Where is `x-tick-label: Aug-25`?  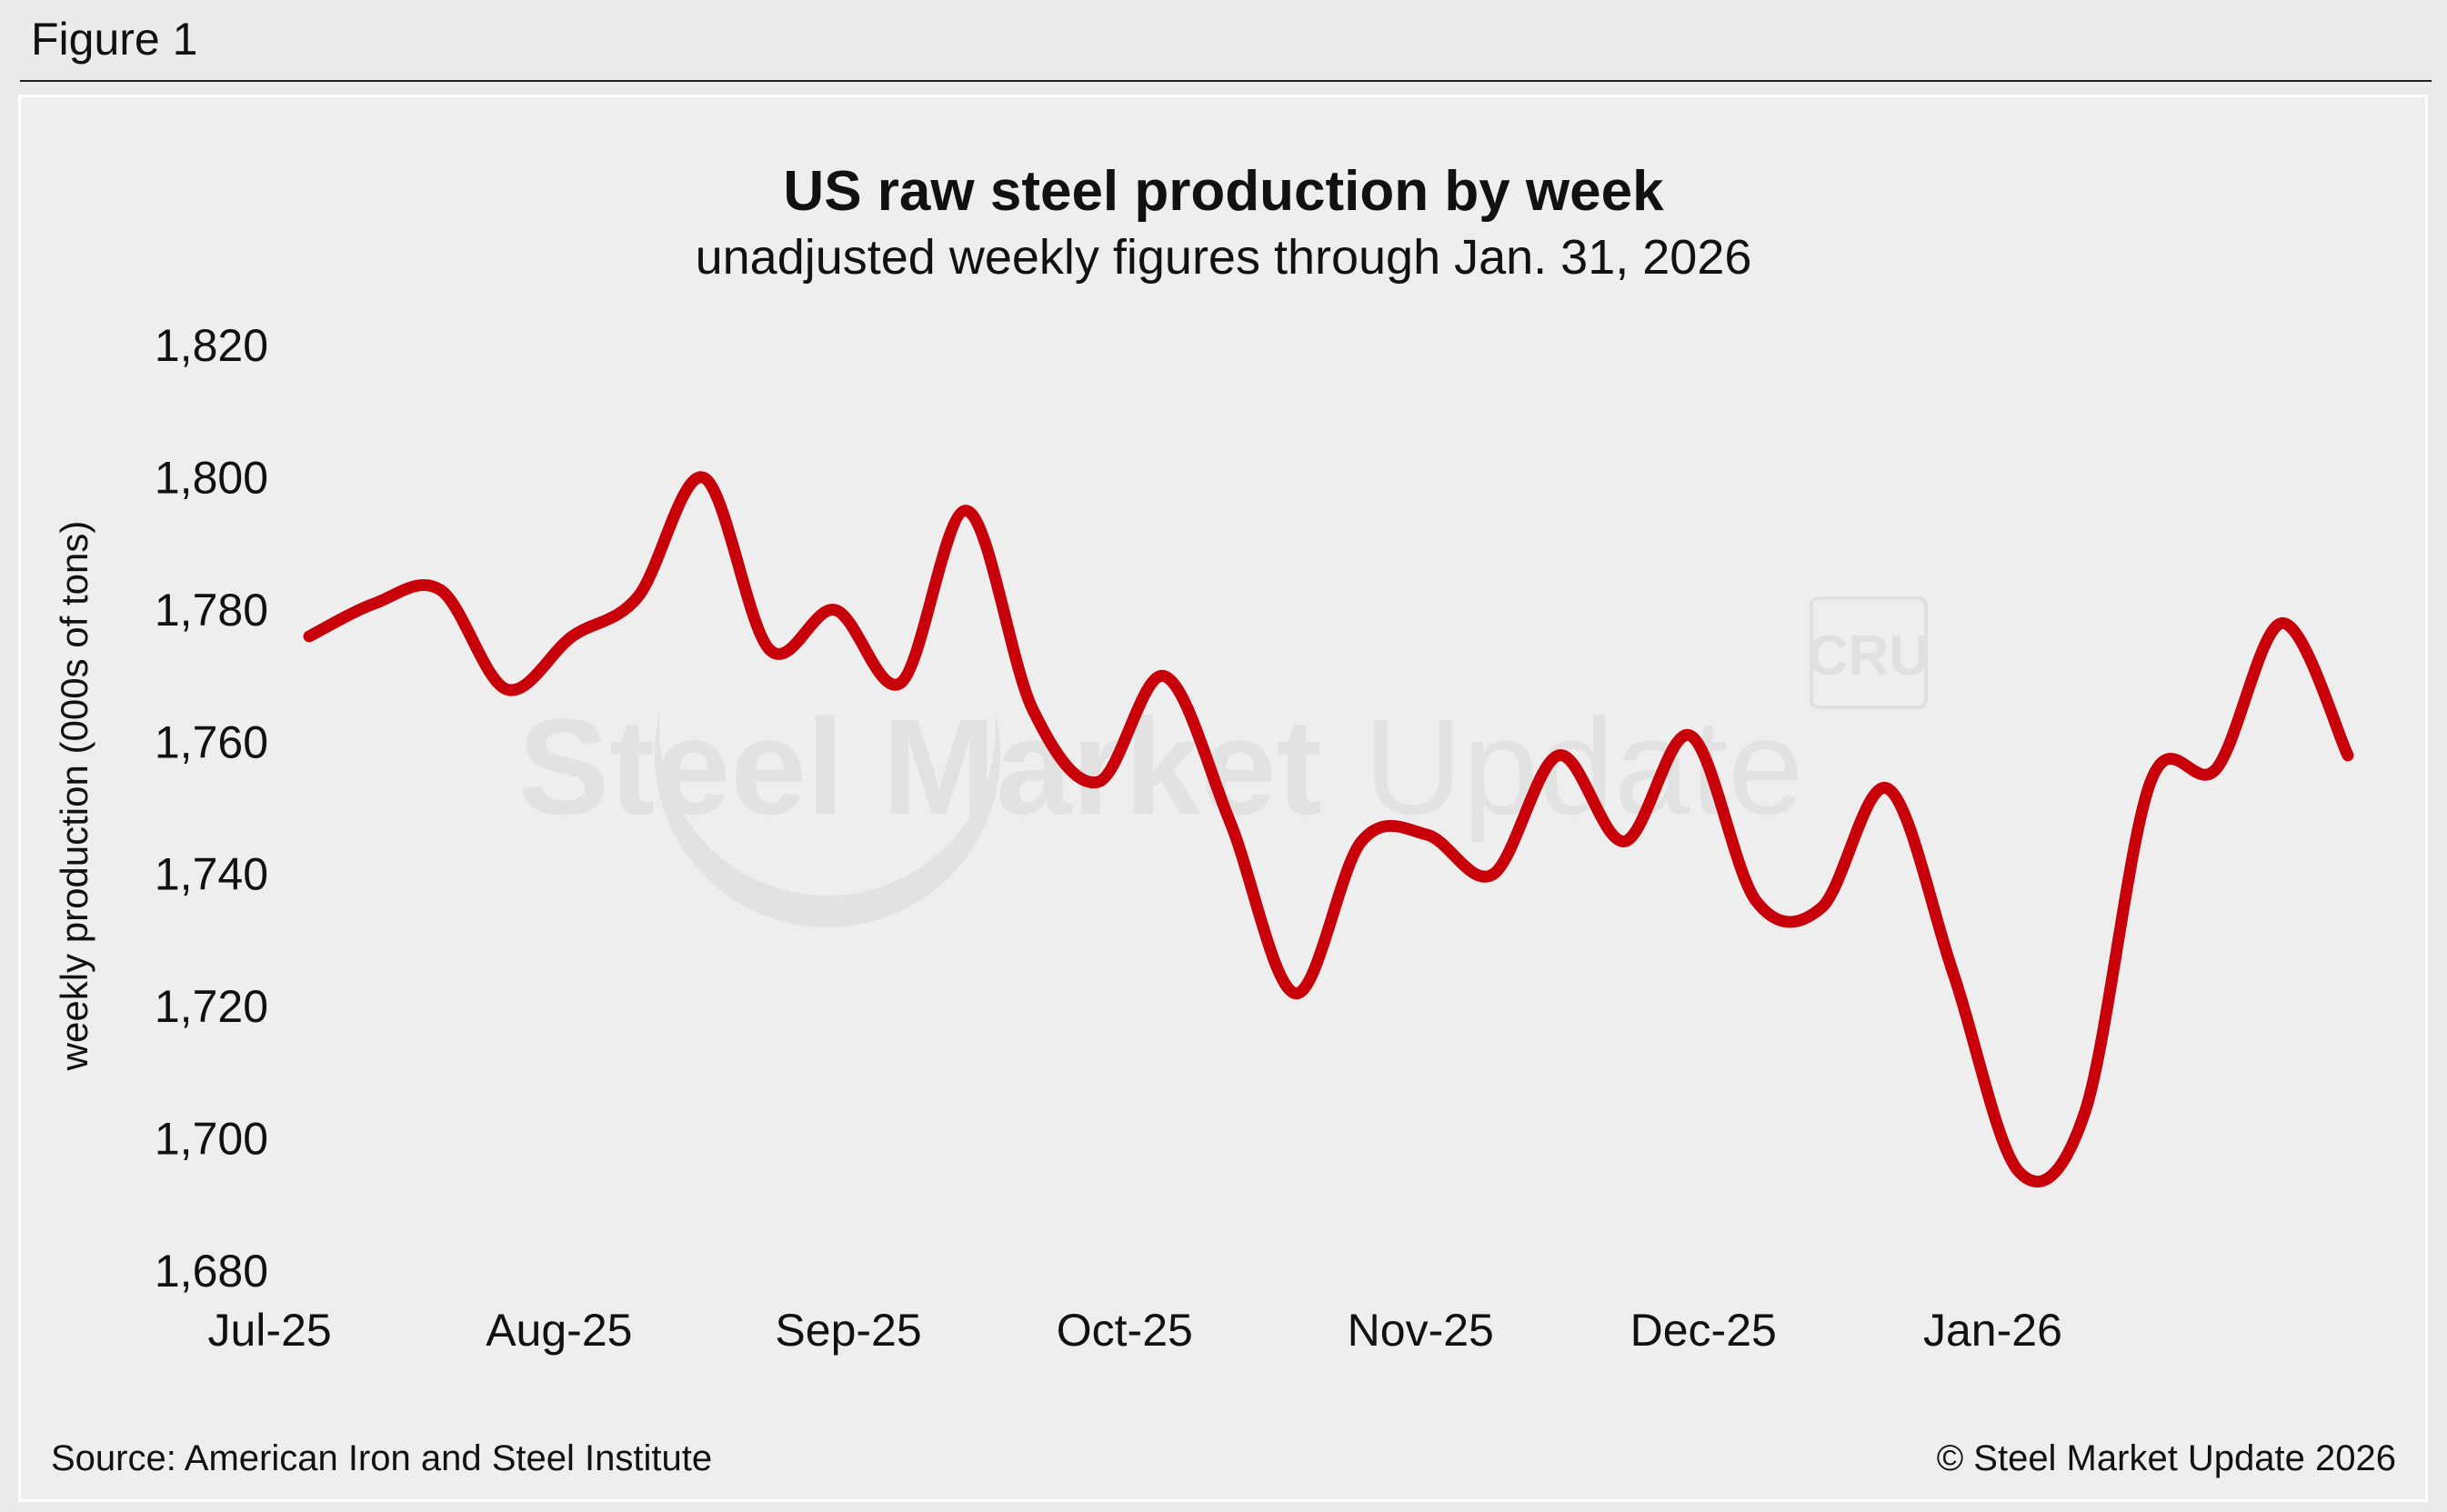
x-tick-label: Aug-25 is located at coordinates (559, 1330).